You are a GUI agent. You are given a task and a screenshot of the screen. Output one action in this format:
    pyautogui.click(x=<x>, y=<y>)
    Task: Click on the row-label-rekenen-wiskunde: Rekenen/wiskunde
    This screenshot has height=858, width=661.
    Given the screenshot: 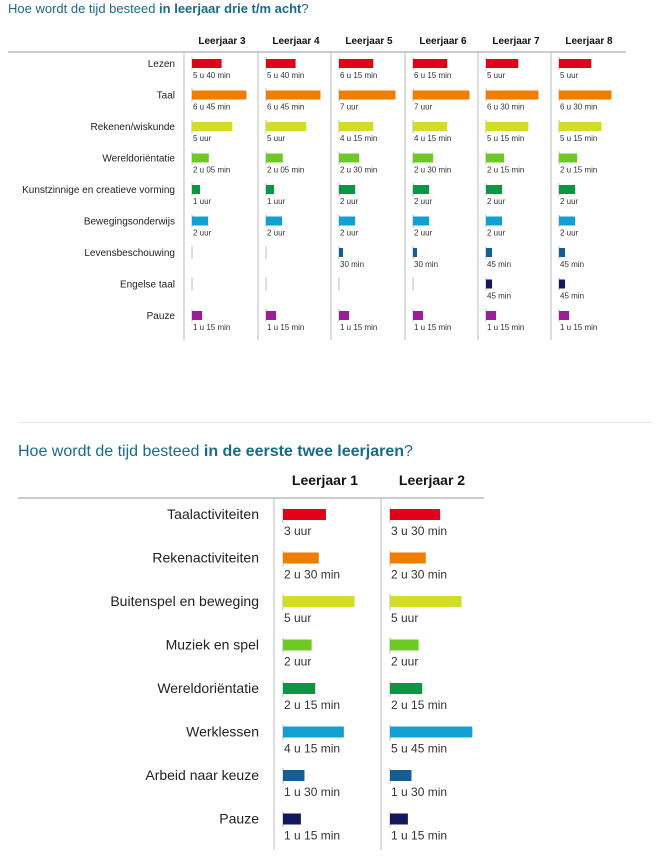 What is the action you would take?
    pyautogui.click(x=133, y=127)
    